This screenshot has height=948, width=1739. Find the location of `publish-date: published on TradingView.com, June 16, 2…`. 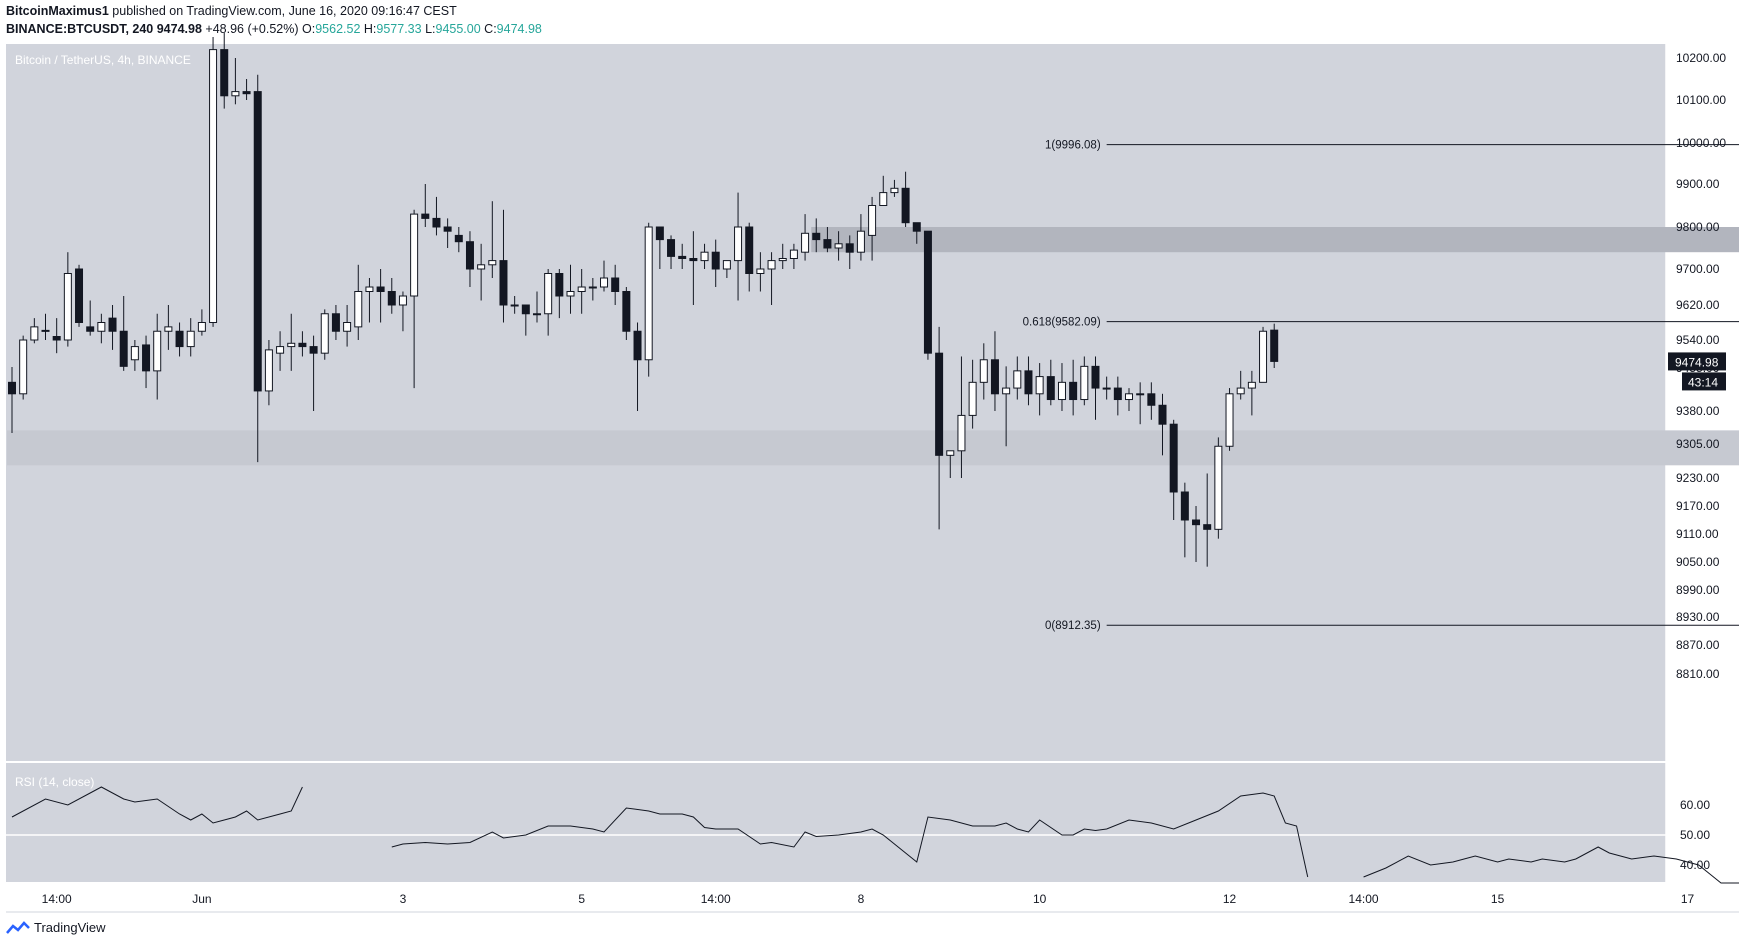

publish-date: published on TradingView.com, June 16, 2… is located at coordinates (284, 11).